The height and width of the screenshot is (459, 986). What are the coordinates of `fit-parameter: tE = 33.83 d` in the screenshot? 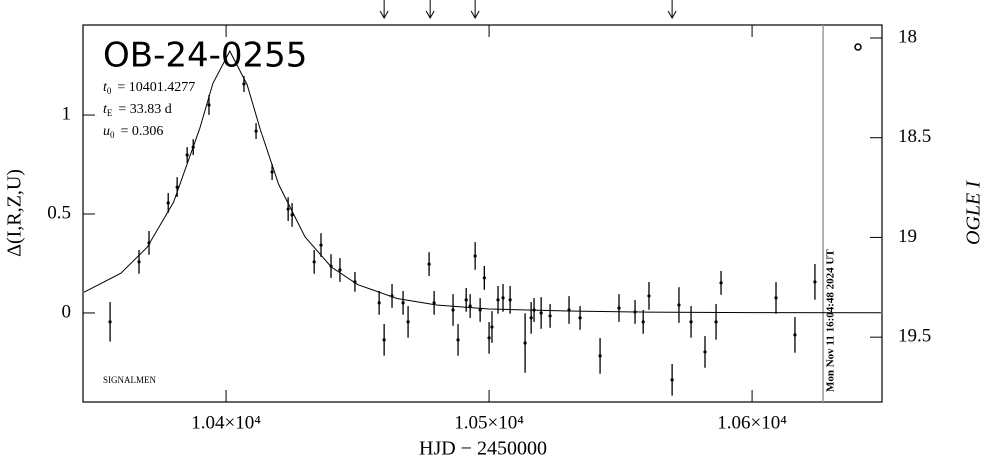 It's located at (137, 110).